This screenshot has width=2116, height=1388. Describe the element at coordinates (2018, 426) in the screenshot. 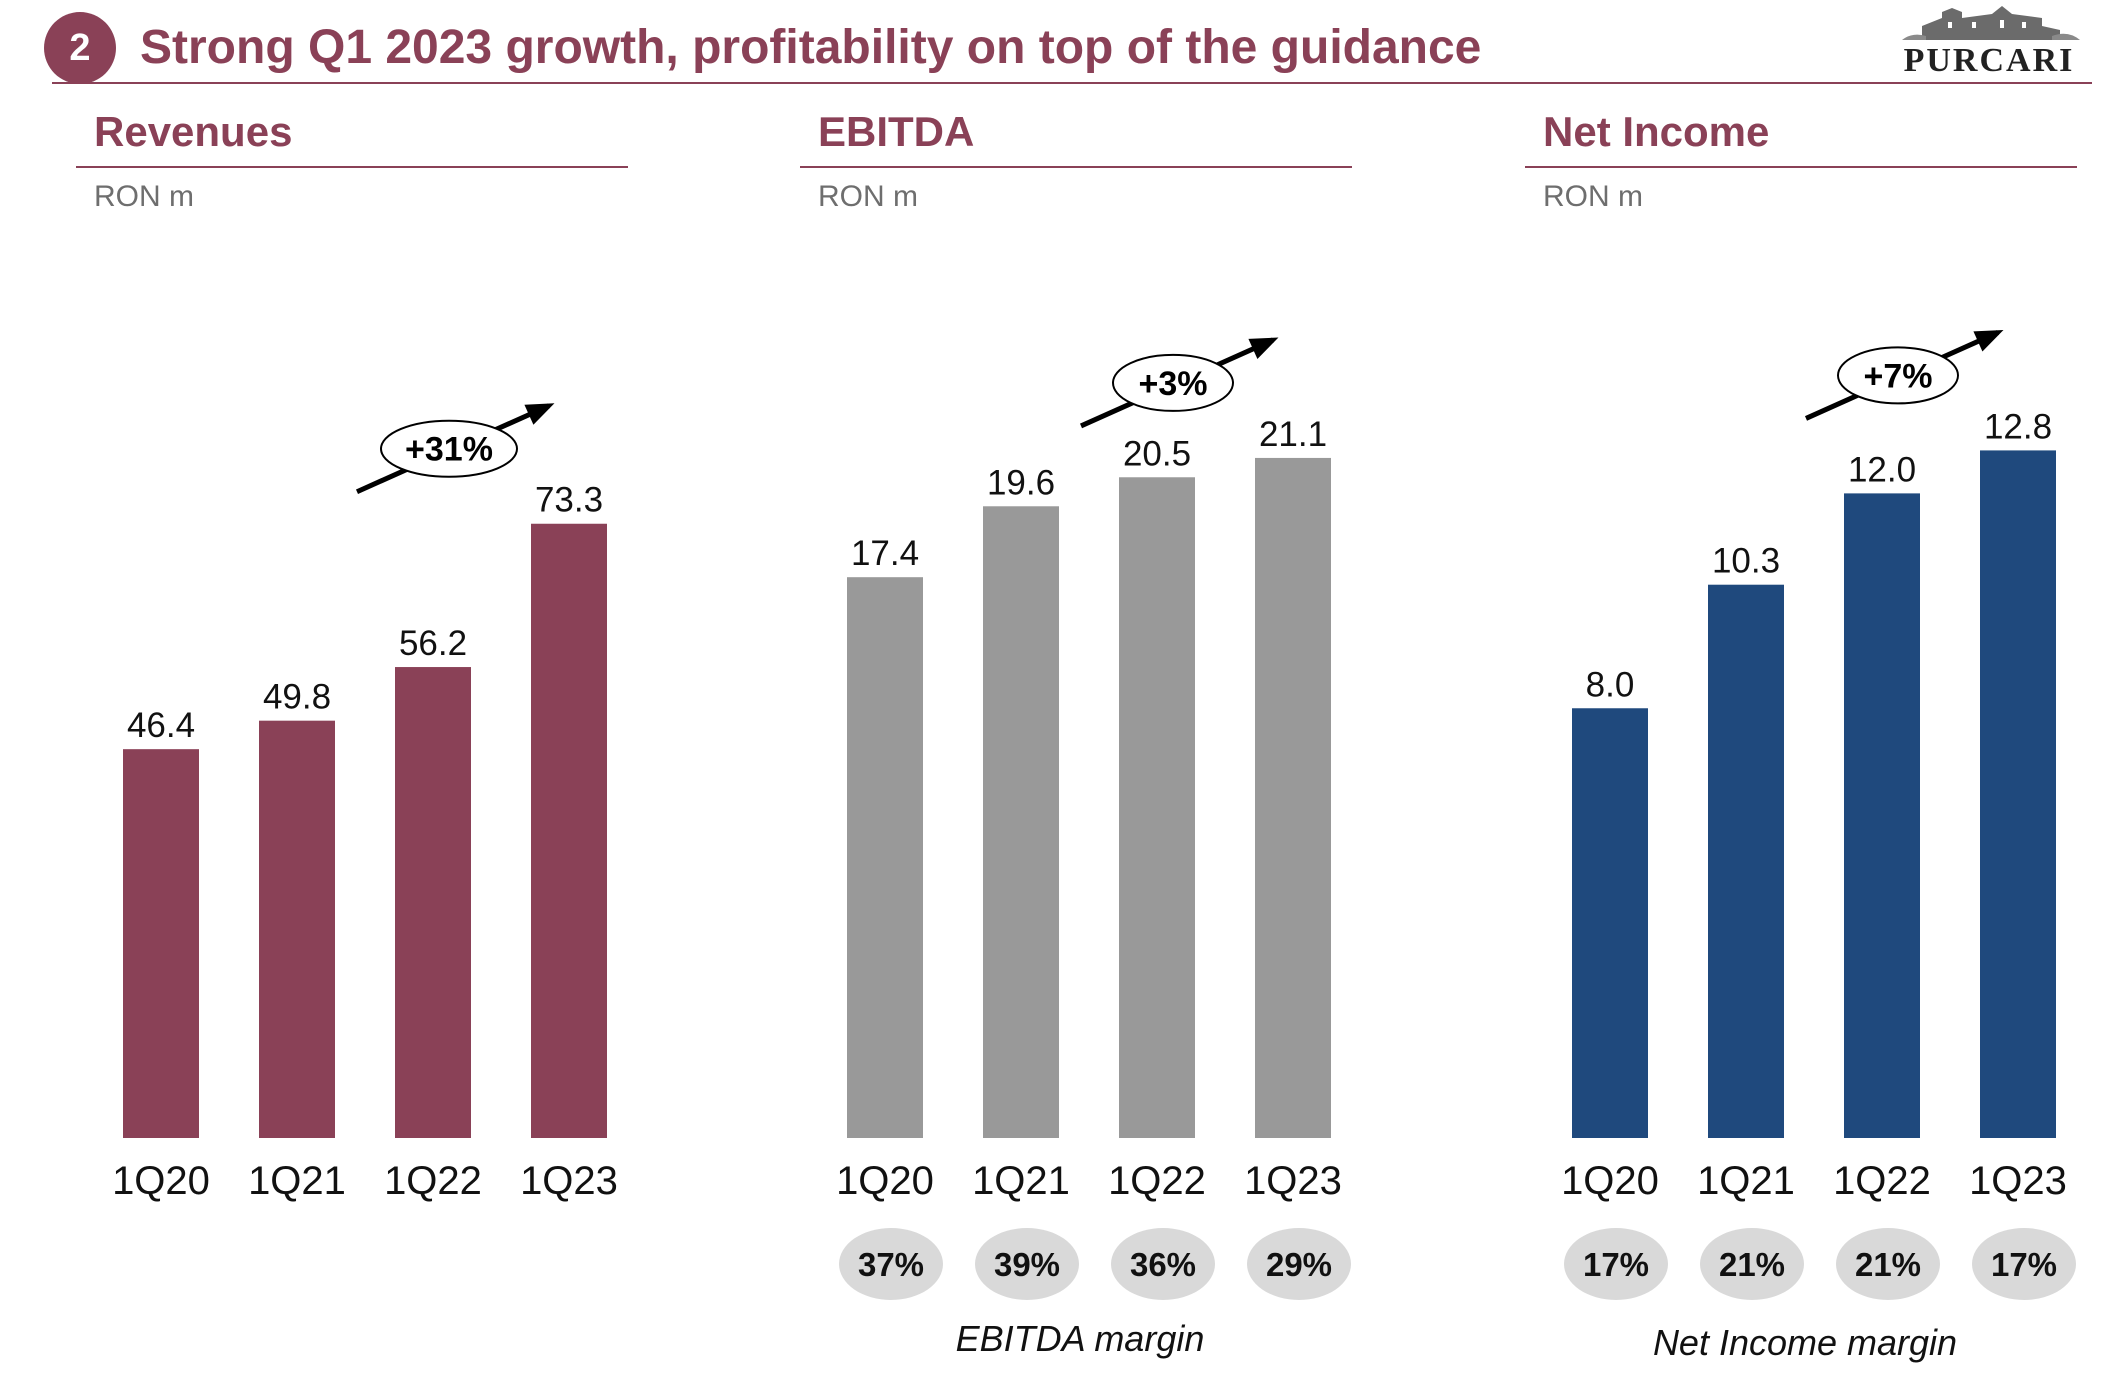

I see `value-label: 12.8` at that location.